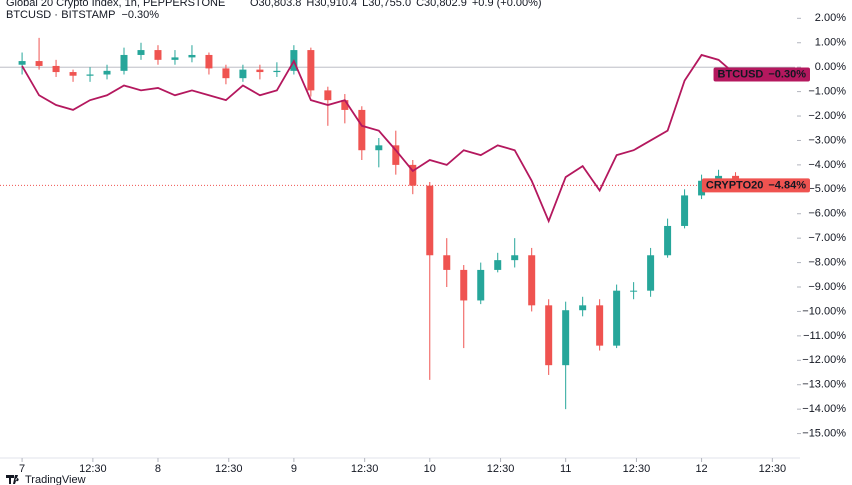 The image size is (852, 485). What do you see at coordinates (787, 74) in the screenshot?
I see `price-label-value: −0.30%` at bounding box center [787, 74].